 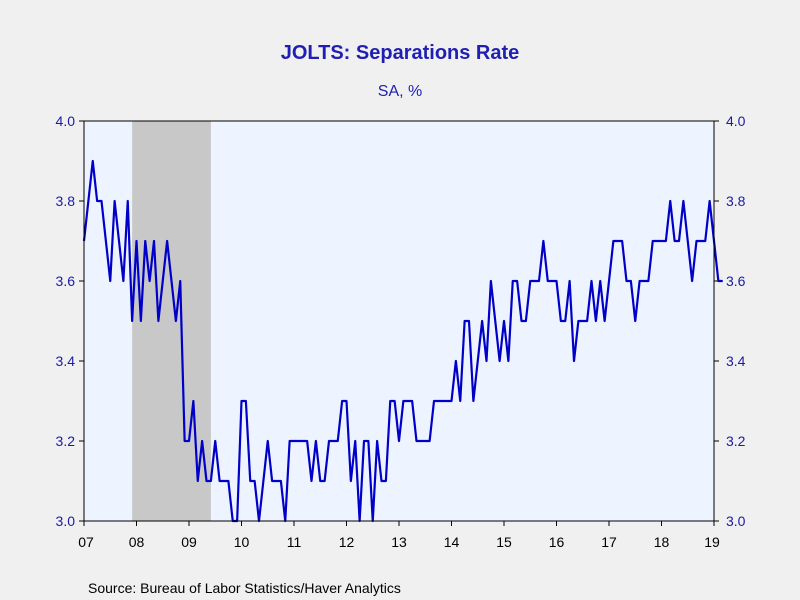 I want to click on y-tick-label-left: 4.0, so click(x=66, y=121).